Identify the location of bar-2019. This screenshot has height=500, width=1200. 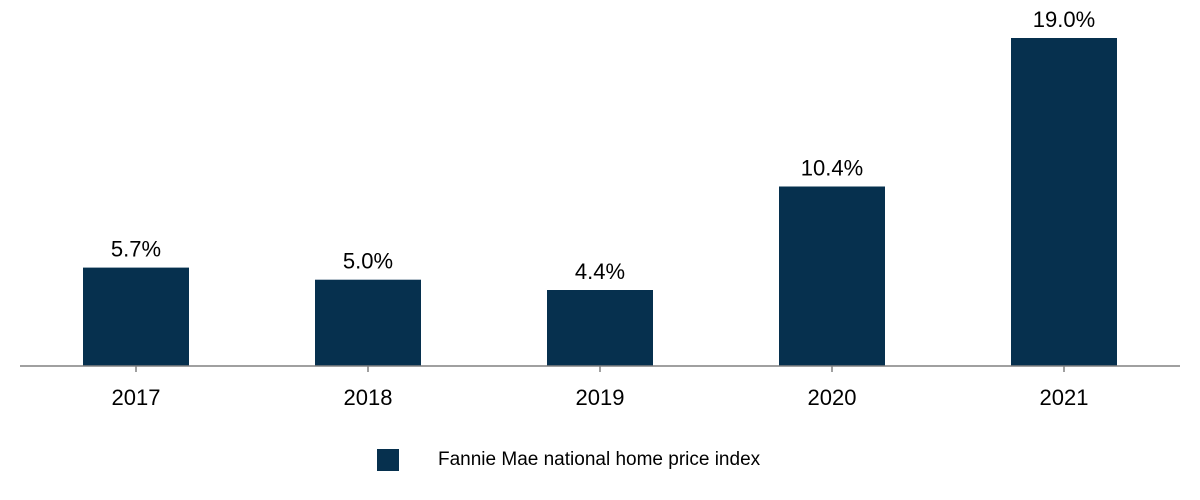
(600, 328).